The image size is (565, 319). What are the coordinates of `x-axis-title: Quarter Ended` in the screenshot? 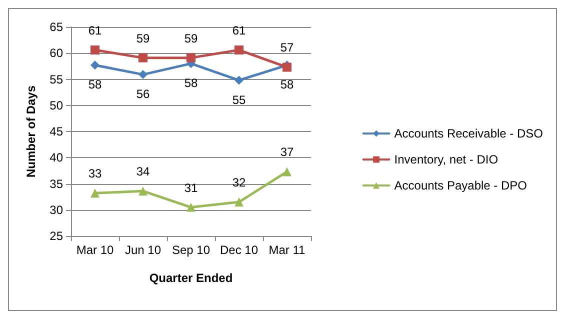 It's located at (191, 278).